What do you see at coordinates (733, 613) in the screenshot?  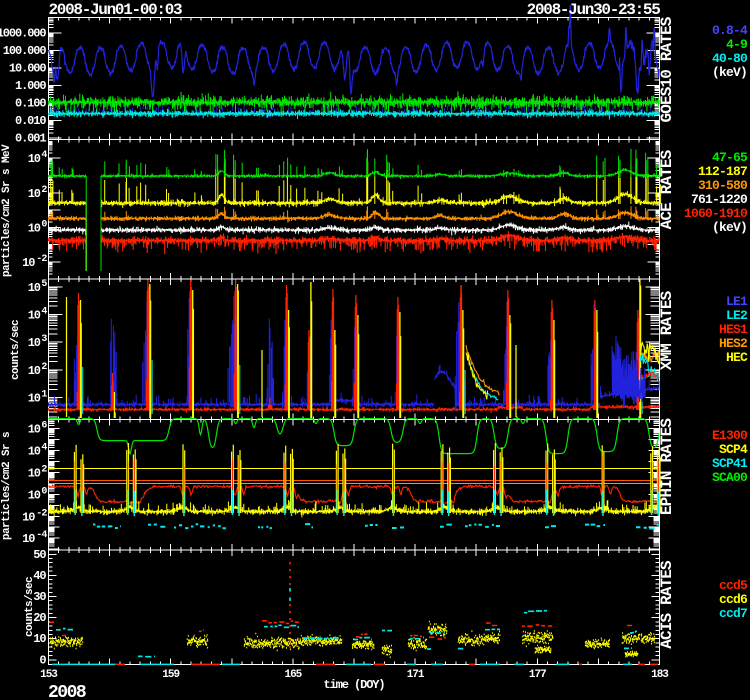 I see `svg-text: ccd7` at bounding box center [733, 613].